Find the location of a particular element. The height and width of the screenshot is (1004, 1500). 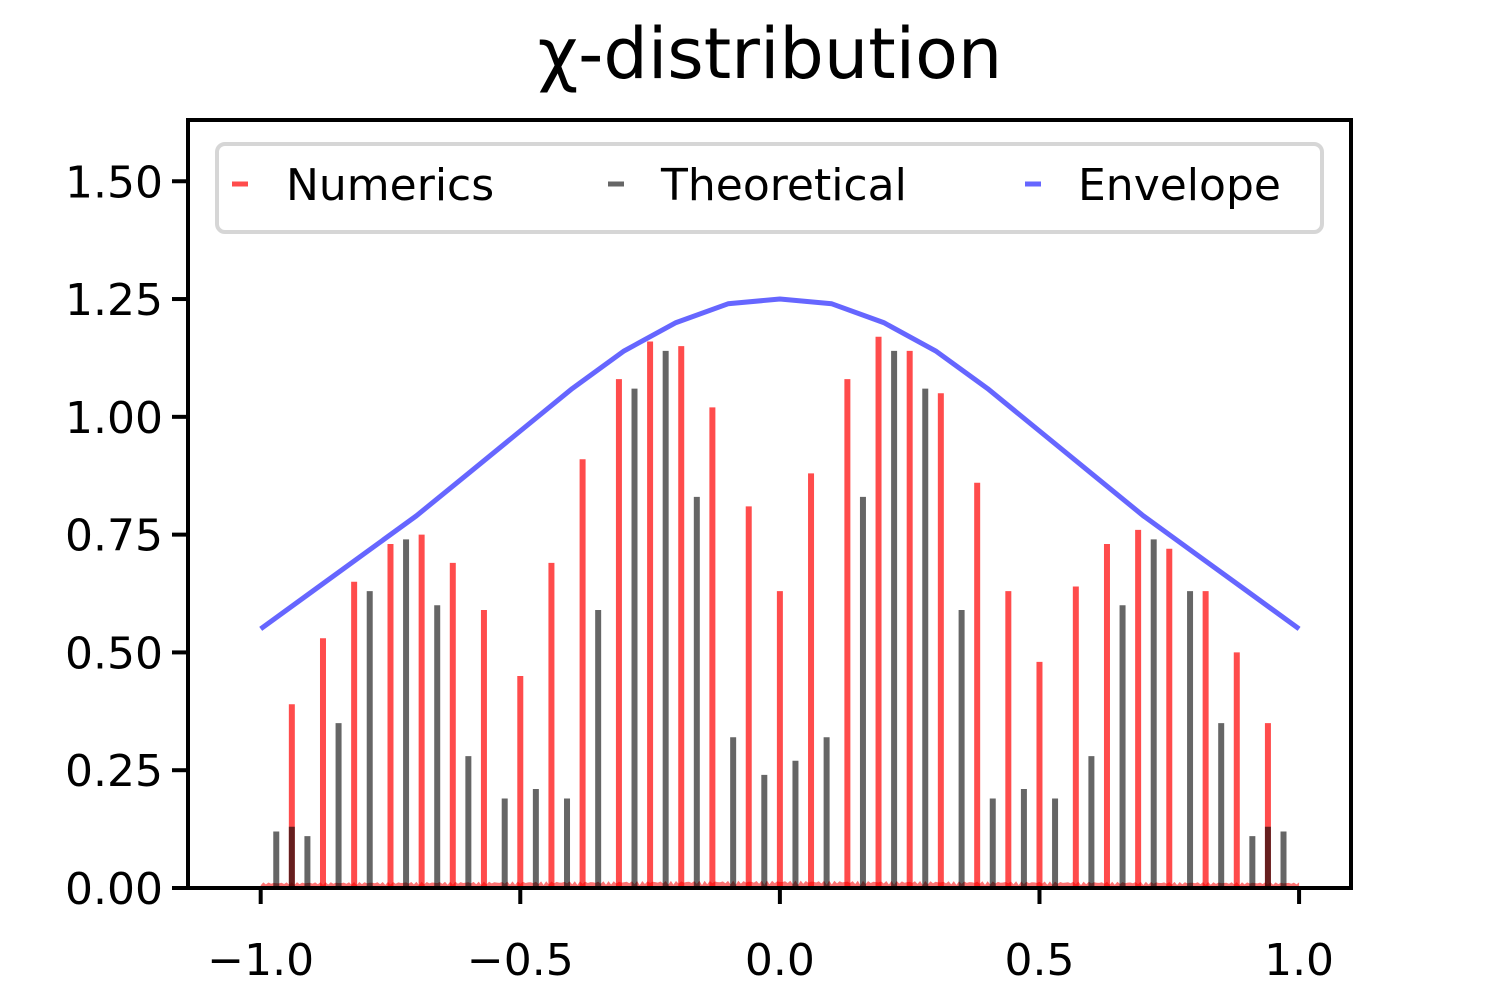

x-tick-label: −0.5 is located at coordinates (520, 960).